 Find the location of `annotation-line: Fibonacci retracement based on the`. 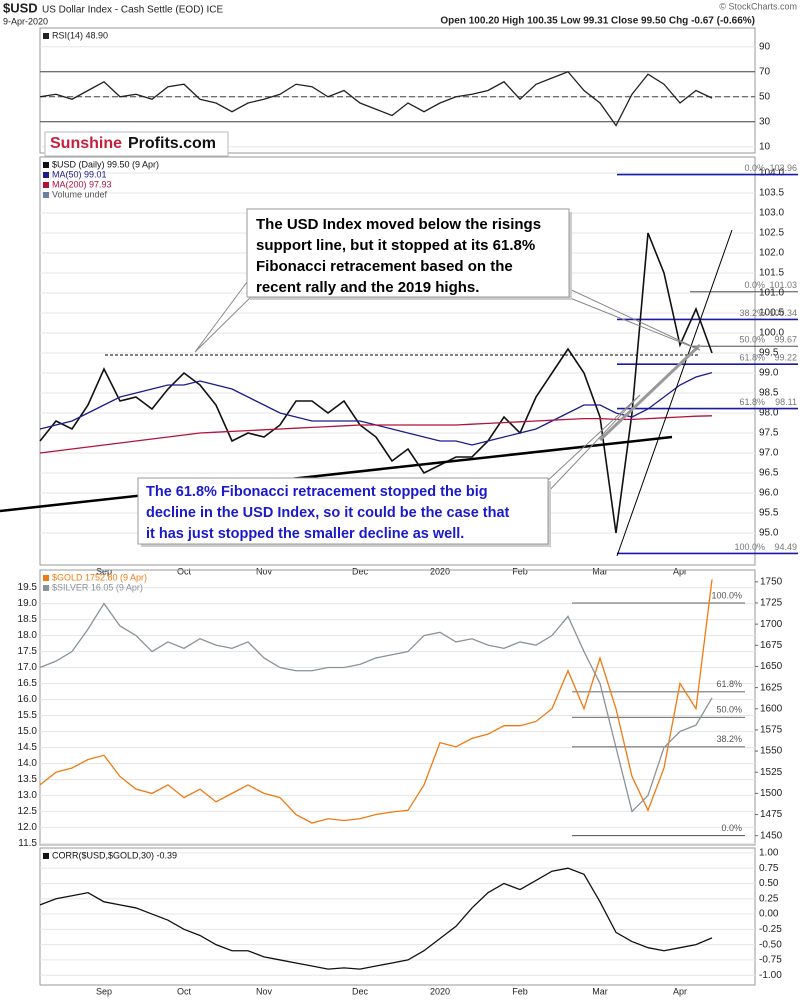

annotation-line: Fibonacci retracement based on the is located at coordinates (384, 266).